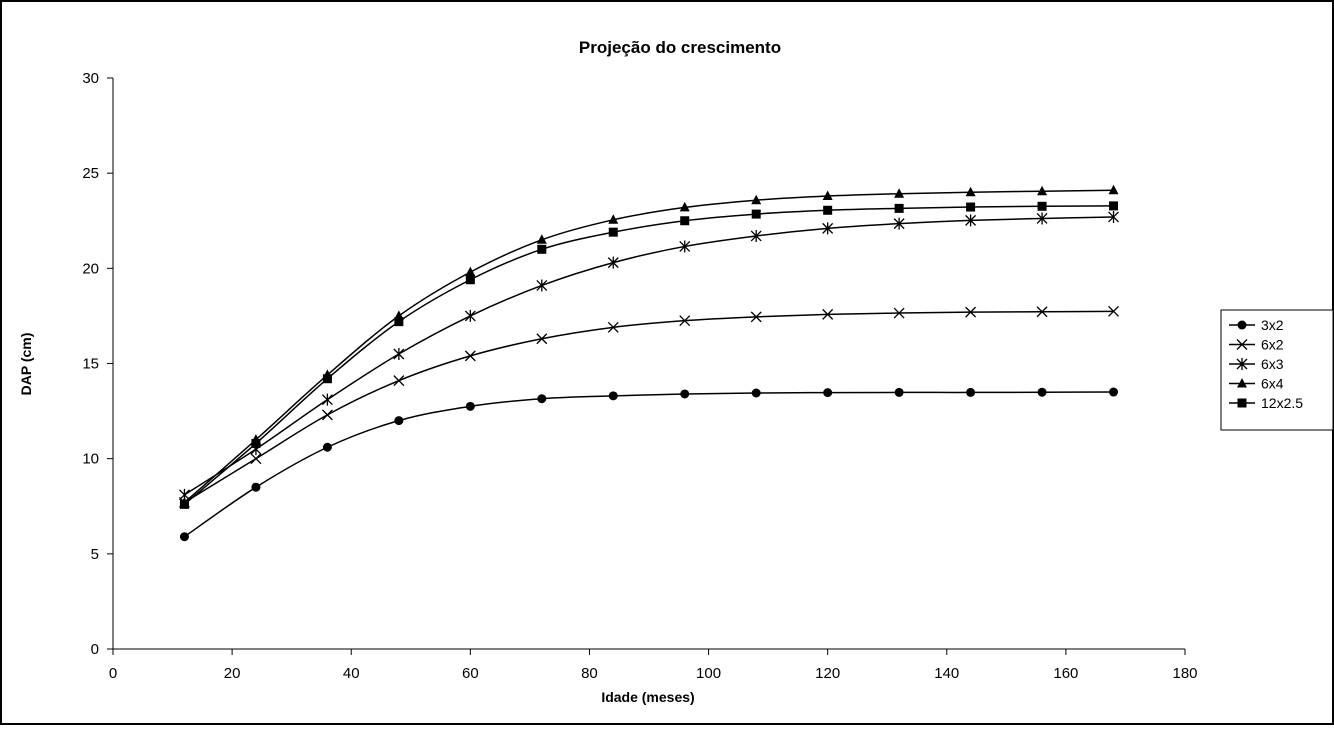  I want to click on y-tick-label: 10, so click(90, 459).